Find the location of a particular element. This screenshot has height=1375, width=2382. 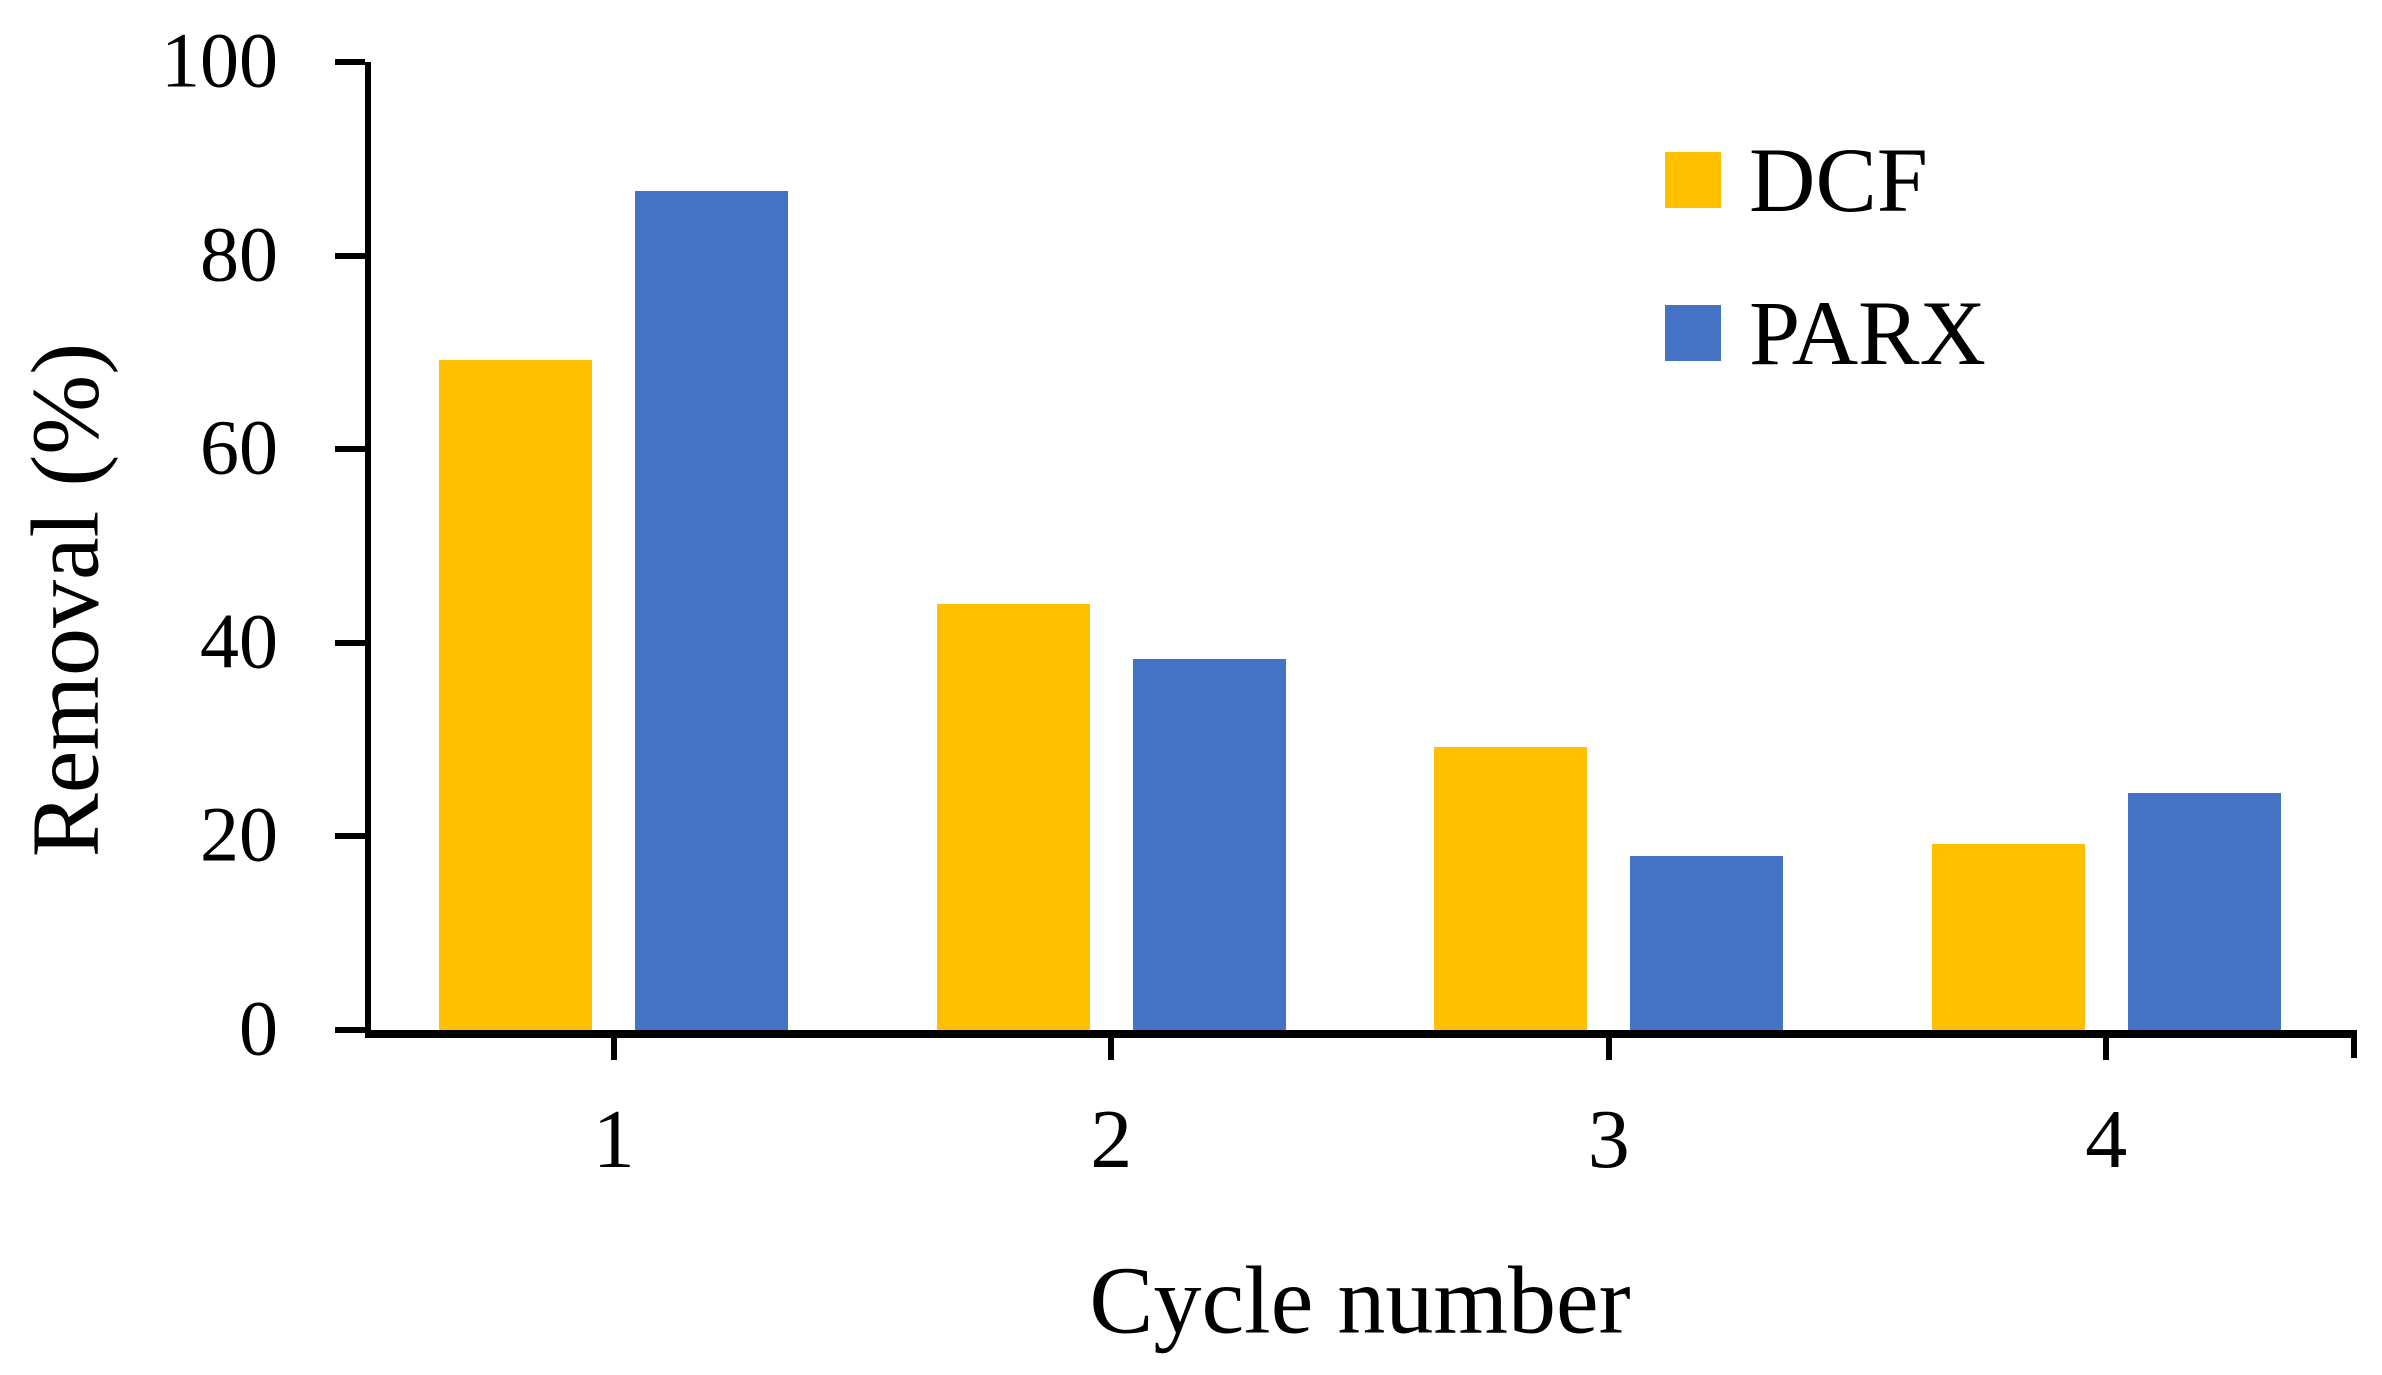

legend-label-parx: PARX is located at coordinates (1867, 333).